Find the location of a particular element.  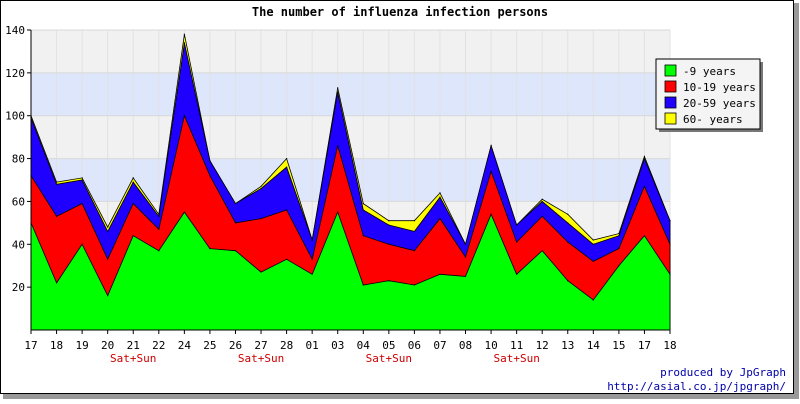

x-tick-label: 06 is located at coordinates (414, 345).